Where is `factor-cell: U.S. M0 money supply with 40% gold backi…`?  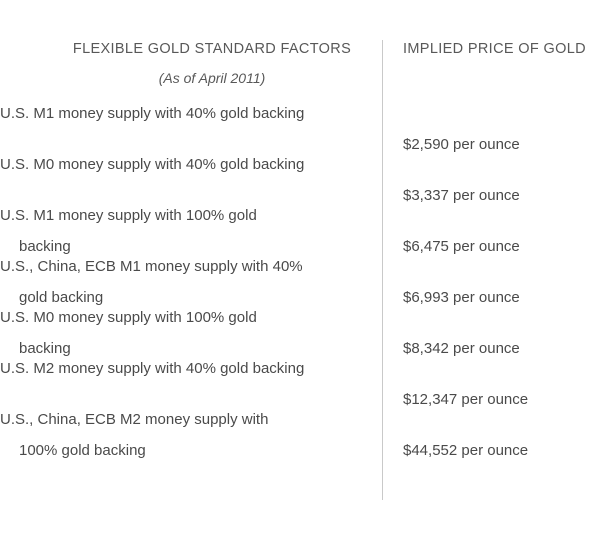 factor-cell: U.S. M0 money supply with 40% gold backi… is located at coordinates (152, 164).